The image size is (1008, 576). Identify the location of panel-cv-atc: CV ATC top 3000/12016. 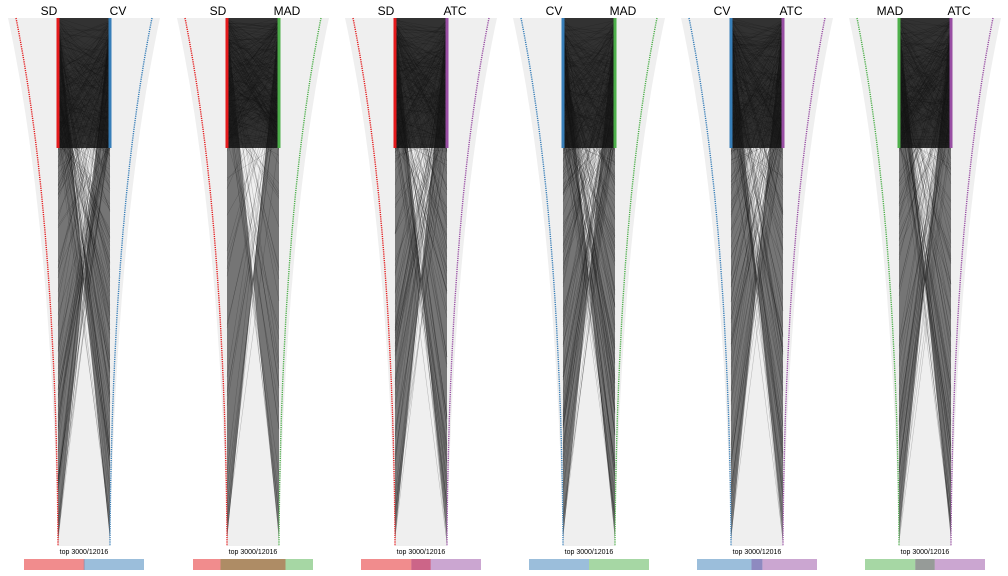
(757, 287).